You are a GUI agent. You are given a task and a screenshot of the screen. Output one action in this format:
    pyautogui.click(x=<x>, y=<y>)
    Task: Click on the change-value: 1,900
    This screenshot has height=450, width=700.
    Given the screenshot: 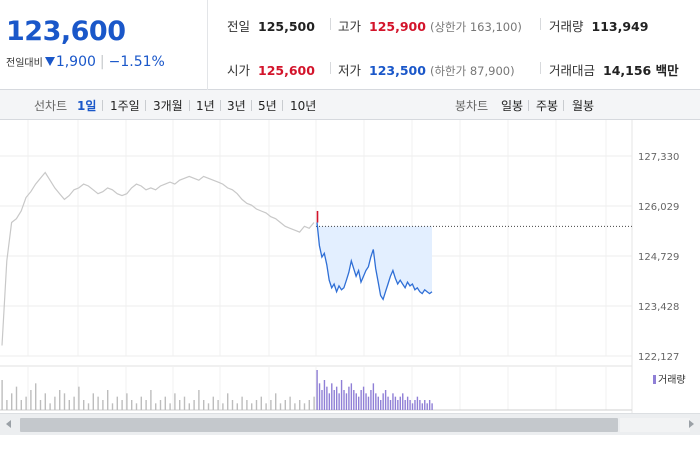 What is the action you would take?
    pyautogui.click(x=75, y=62)
    